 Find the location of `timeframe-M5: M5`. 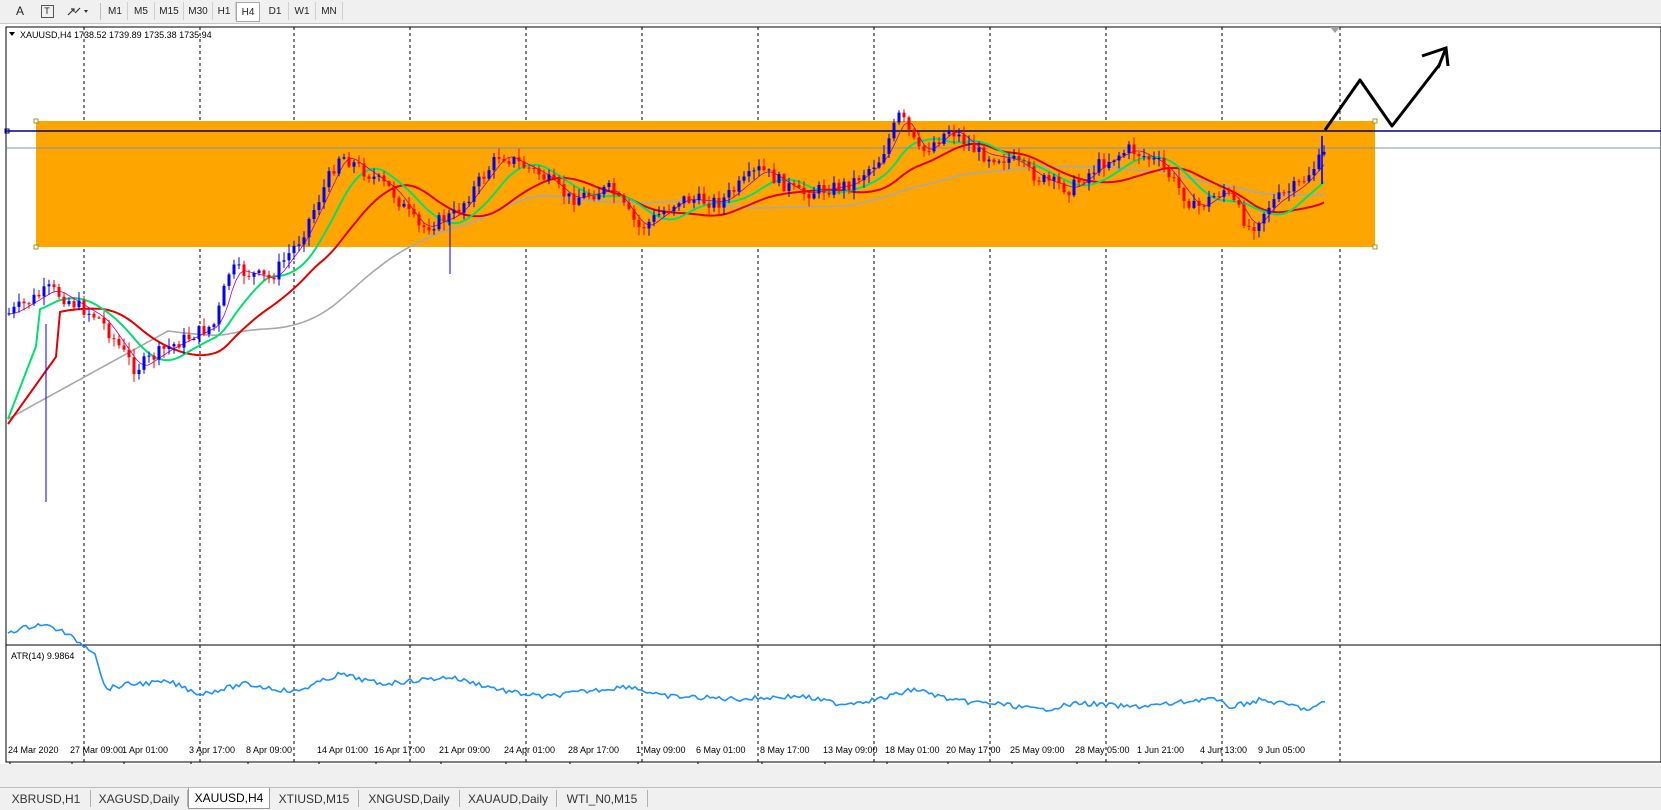

timeframe-M5: M5 is located at coordinates (141, 11).